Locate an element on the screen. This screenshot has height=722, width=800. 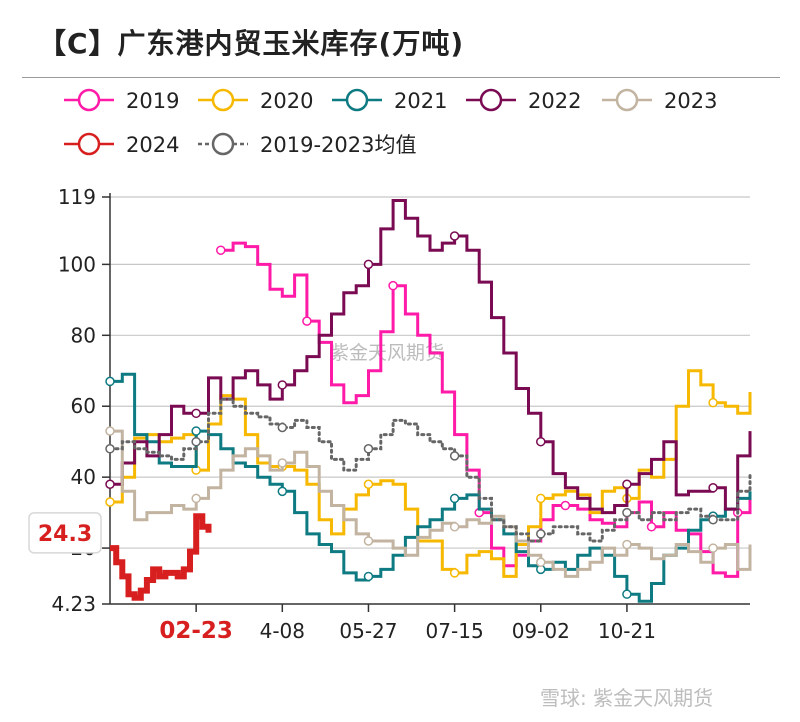
x-tick-label: 4-08 is located at coordinates (282, 631).